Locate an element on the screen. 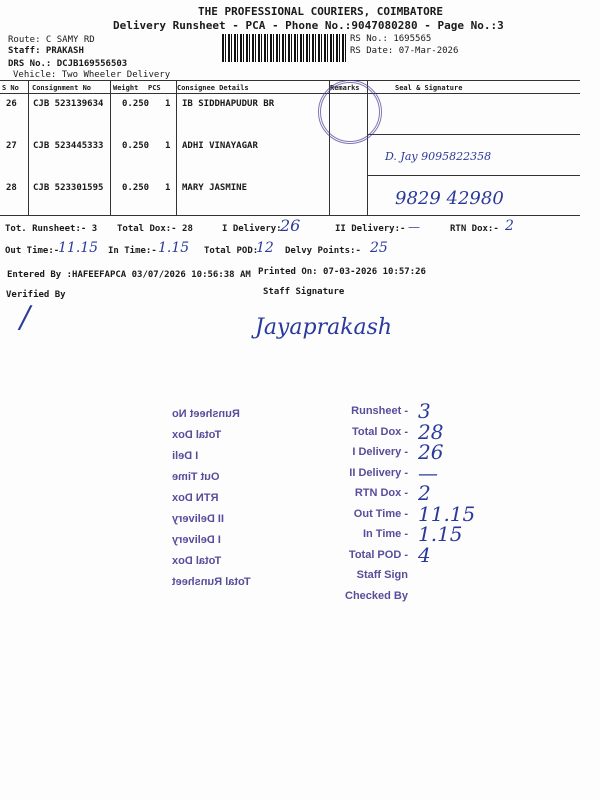 Image resolution: width=600 pixels, height=800 pixels. stamp-handwritten-value: 1.15 is located at coordinates (440, 534).